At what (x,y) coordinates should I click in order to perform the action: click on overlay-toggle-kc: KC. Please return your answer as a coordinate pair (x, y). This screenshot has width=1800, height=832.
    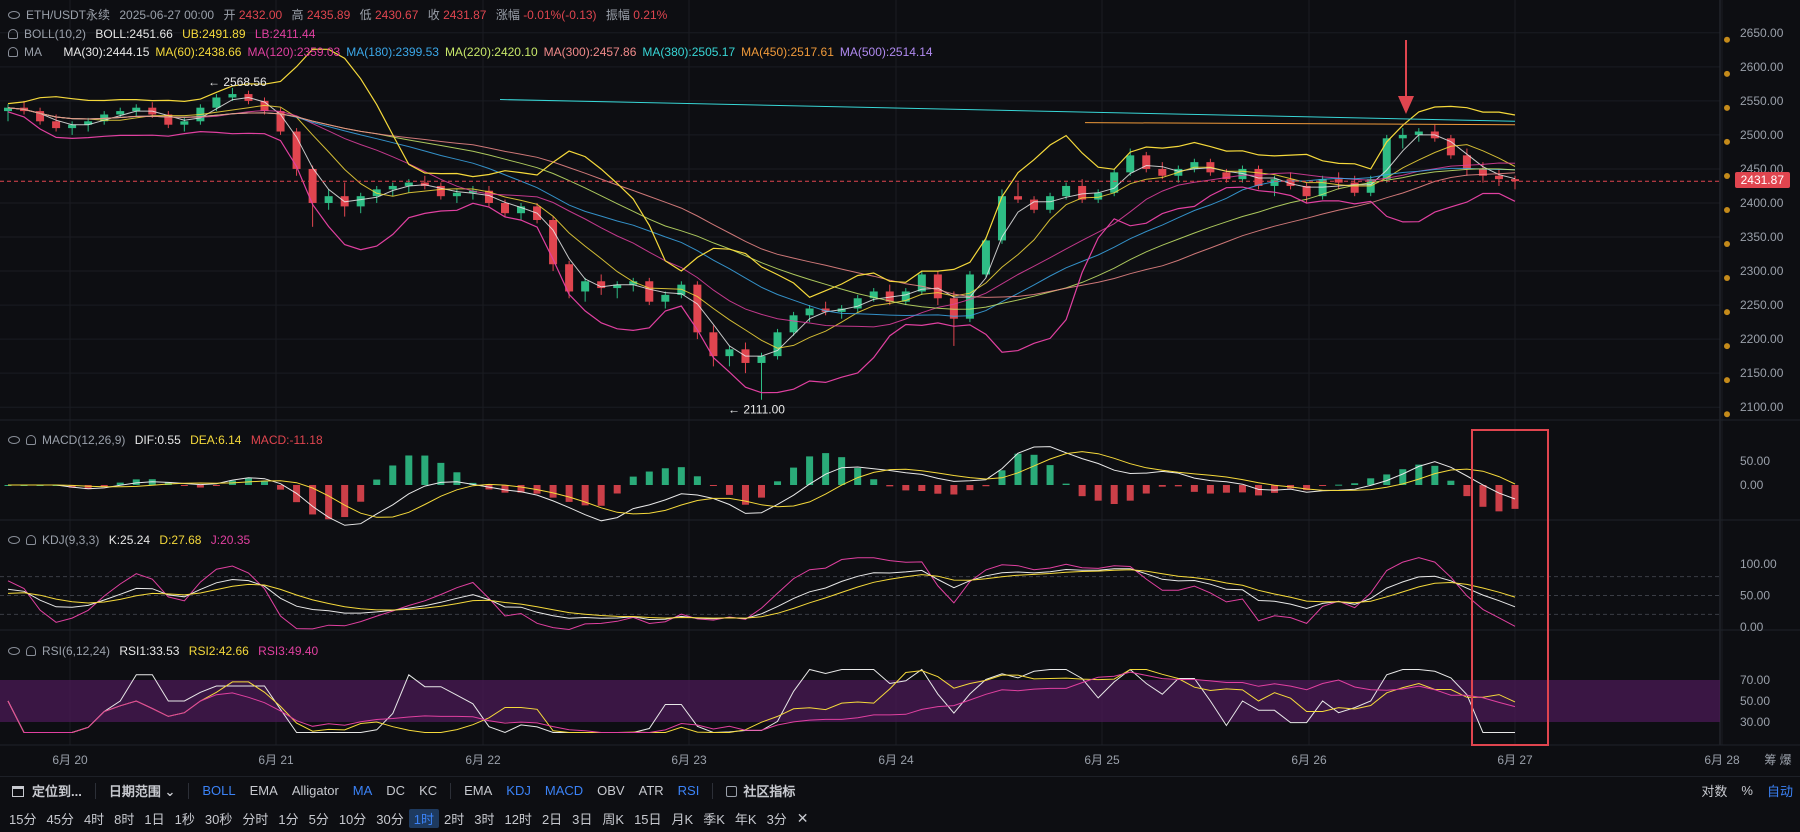
    Looking at the image, I should click on (428, 790).